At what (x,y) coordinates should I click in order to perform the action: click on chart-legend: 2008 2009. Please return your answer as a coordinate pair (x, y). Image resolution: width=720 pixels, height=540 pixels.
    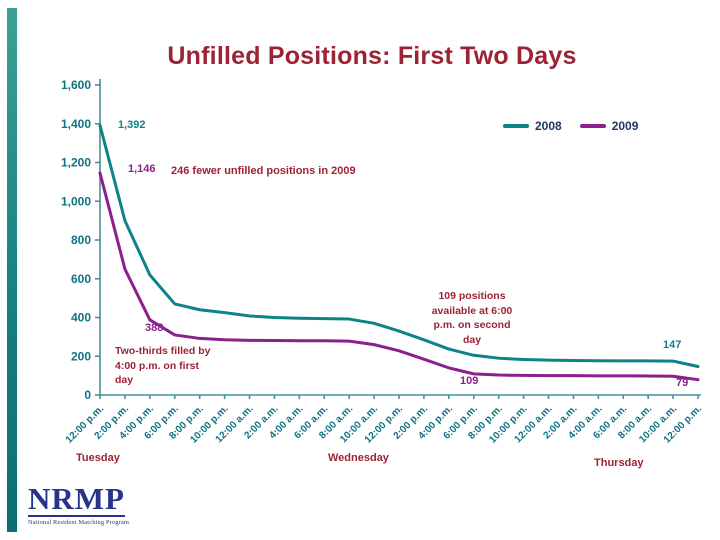
    Looking at the image, I should click on (570, 126).